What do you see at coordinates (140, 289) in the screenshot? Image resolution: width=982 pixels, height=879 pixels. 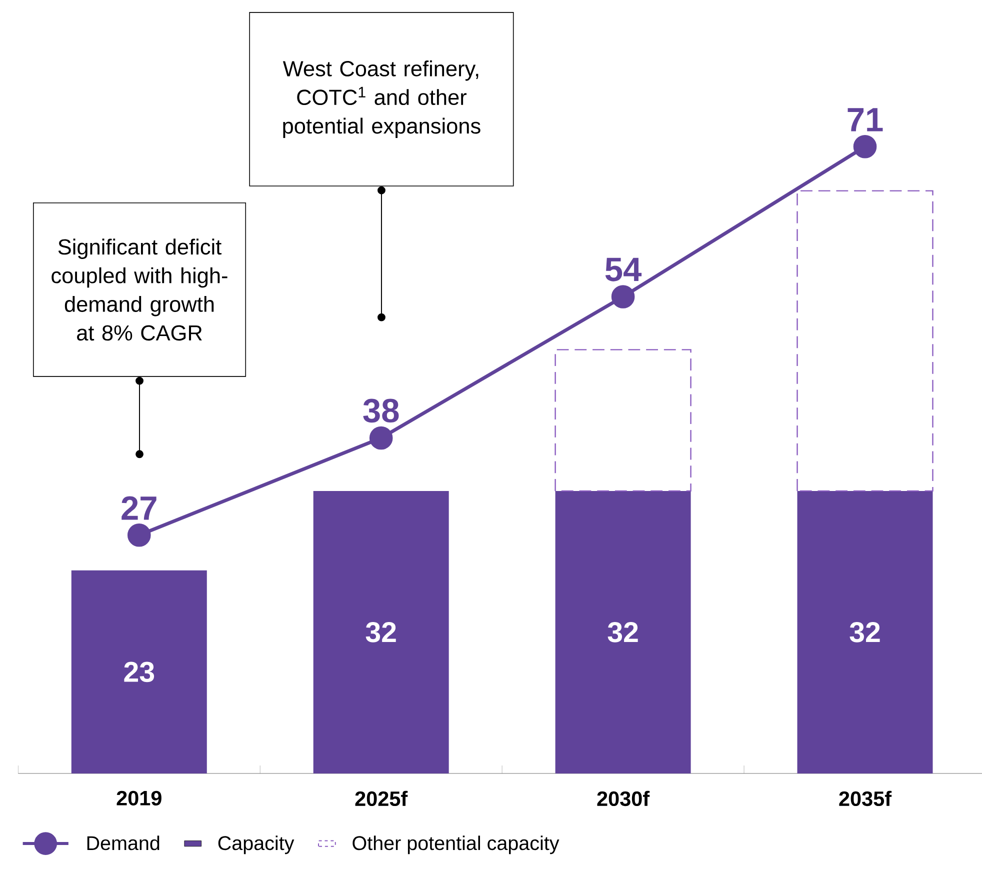 I see `annotation: Significant deficit coupled with high- demand growth at 8% CAGR` at bounding box center [140, 289].